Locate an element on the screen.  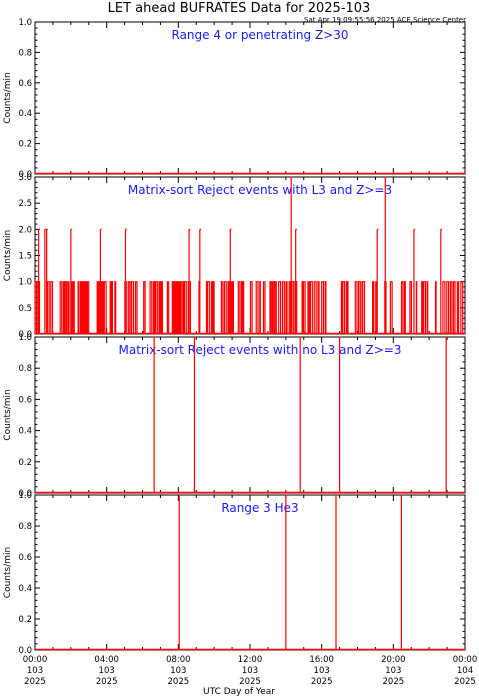
chart-title: LET ahead BUFRATES Data for 2025-103 is located at coordinates (239, 8).